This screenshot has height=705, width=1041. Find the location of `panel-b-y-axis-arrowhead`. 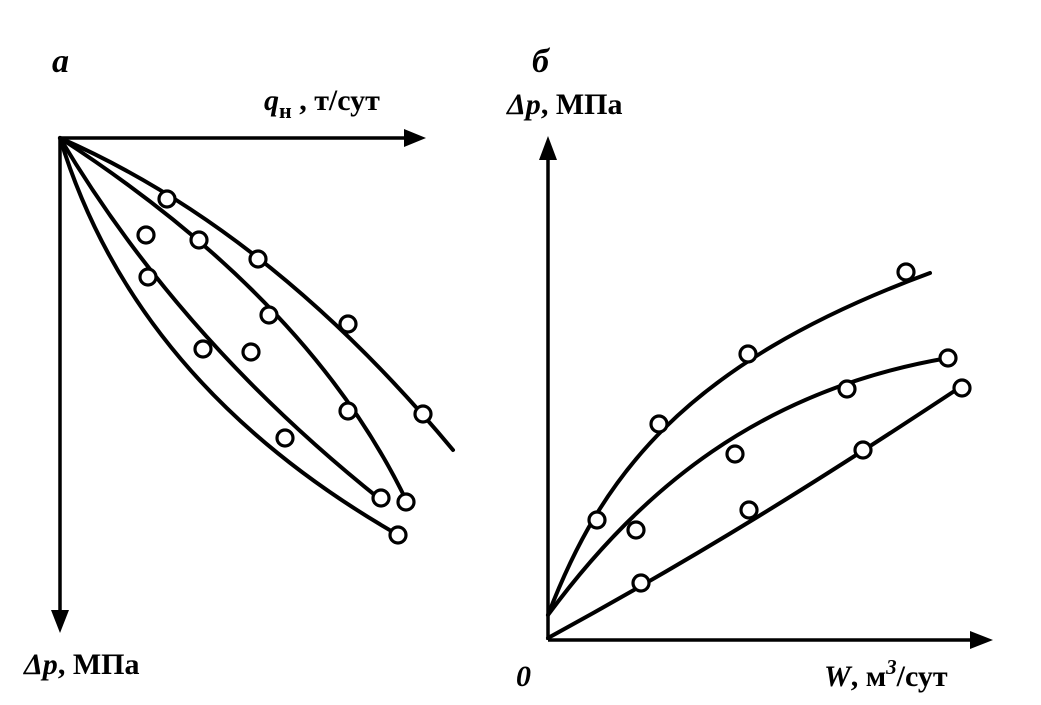

panel-b-y-axis-arrowhead is located at coordinates (548, 148).